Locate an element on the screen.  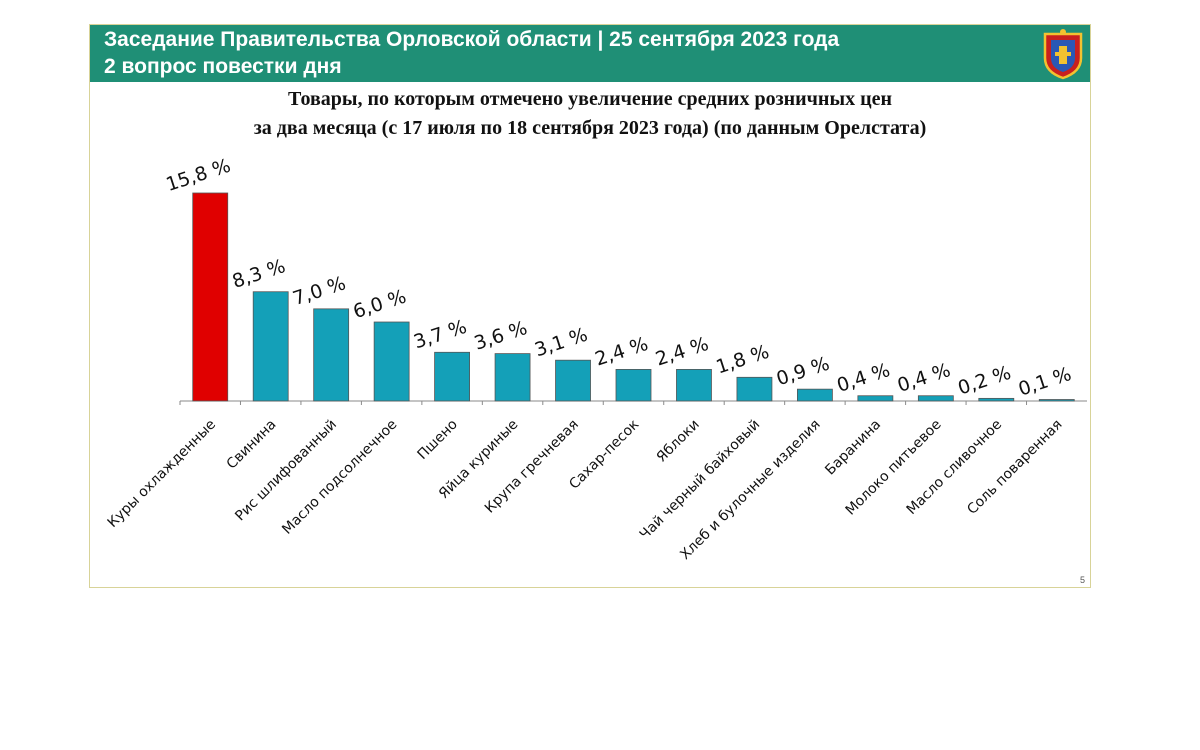
category-label-4: Масло подсолнечное is located at coordinates (339, 477).